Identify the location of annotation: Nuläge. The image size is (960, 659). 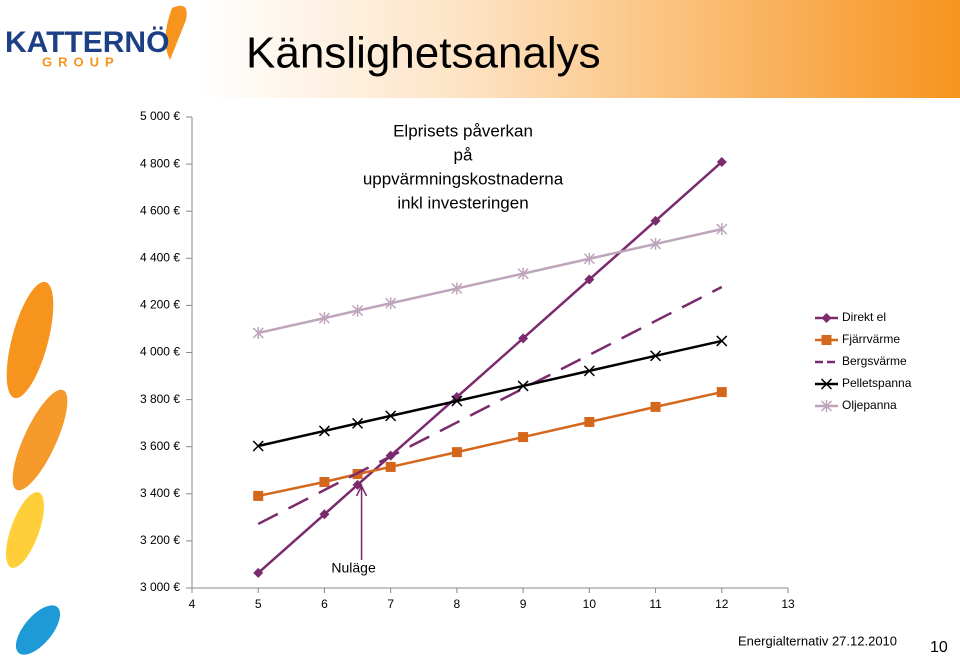
(353, 568).